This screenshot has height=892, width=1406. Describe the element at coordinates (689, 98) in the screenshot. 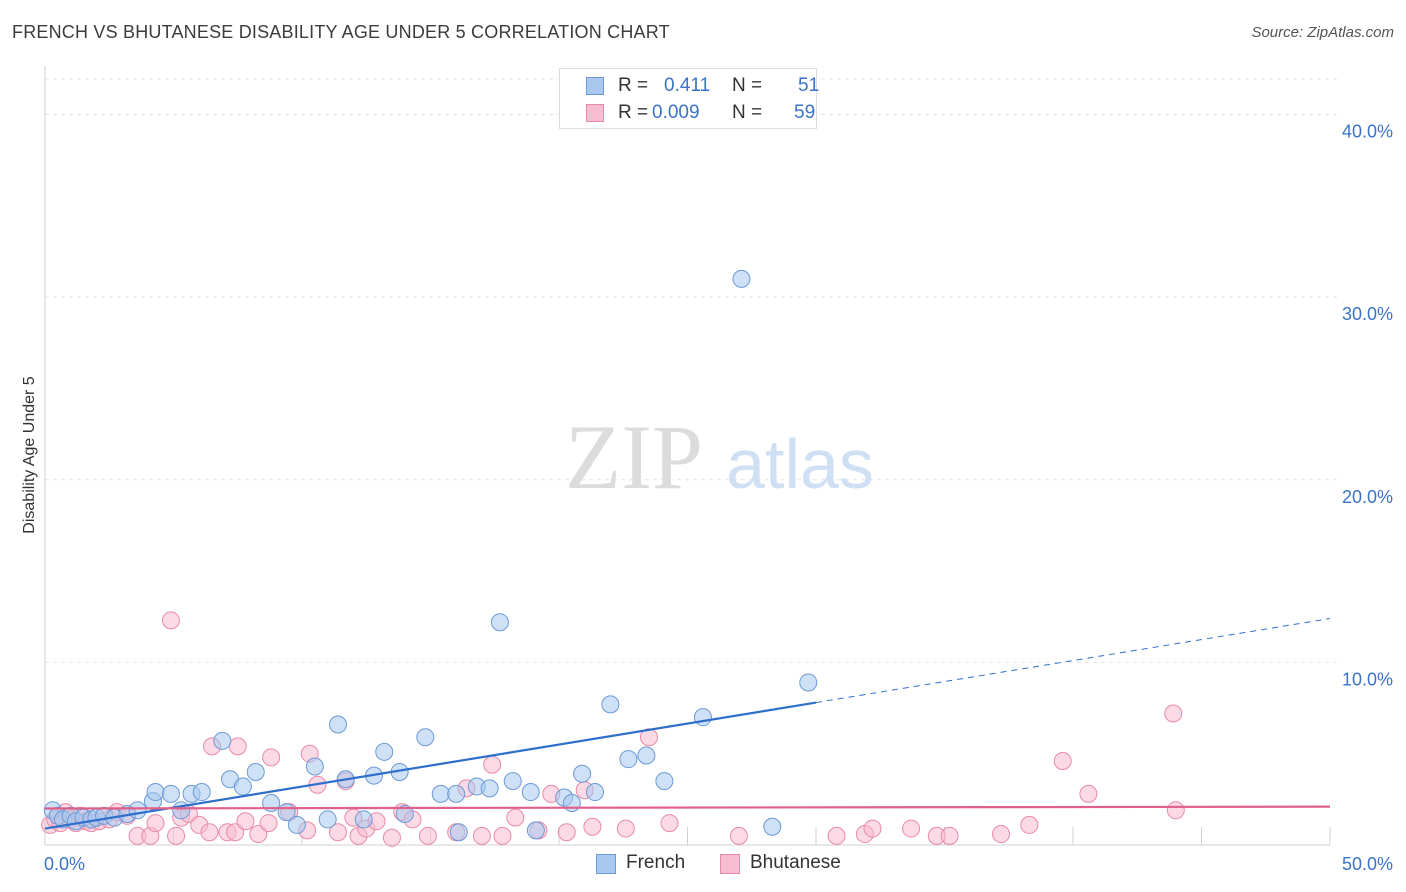

I see `legend: R = 0.411 N = 51 R = 0.009 N = 59` at that location.